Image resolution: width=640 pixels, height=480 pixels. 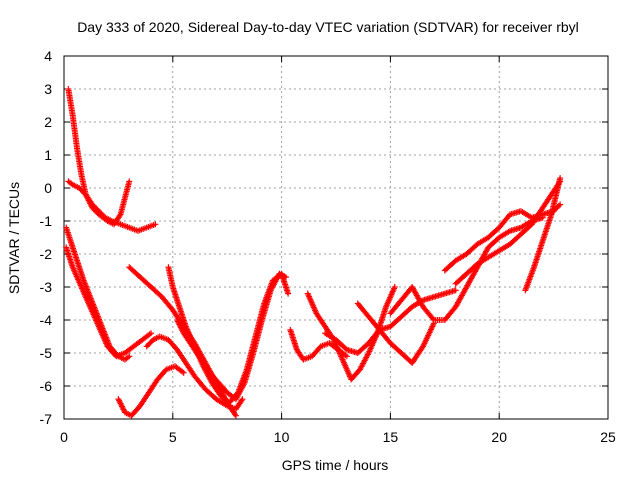 I want to click on y-tick-label: -1, so click(x=46, y=221).